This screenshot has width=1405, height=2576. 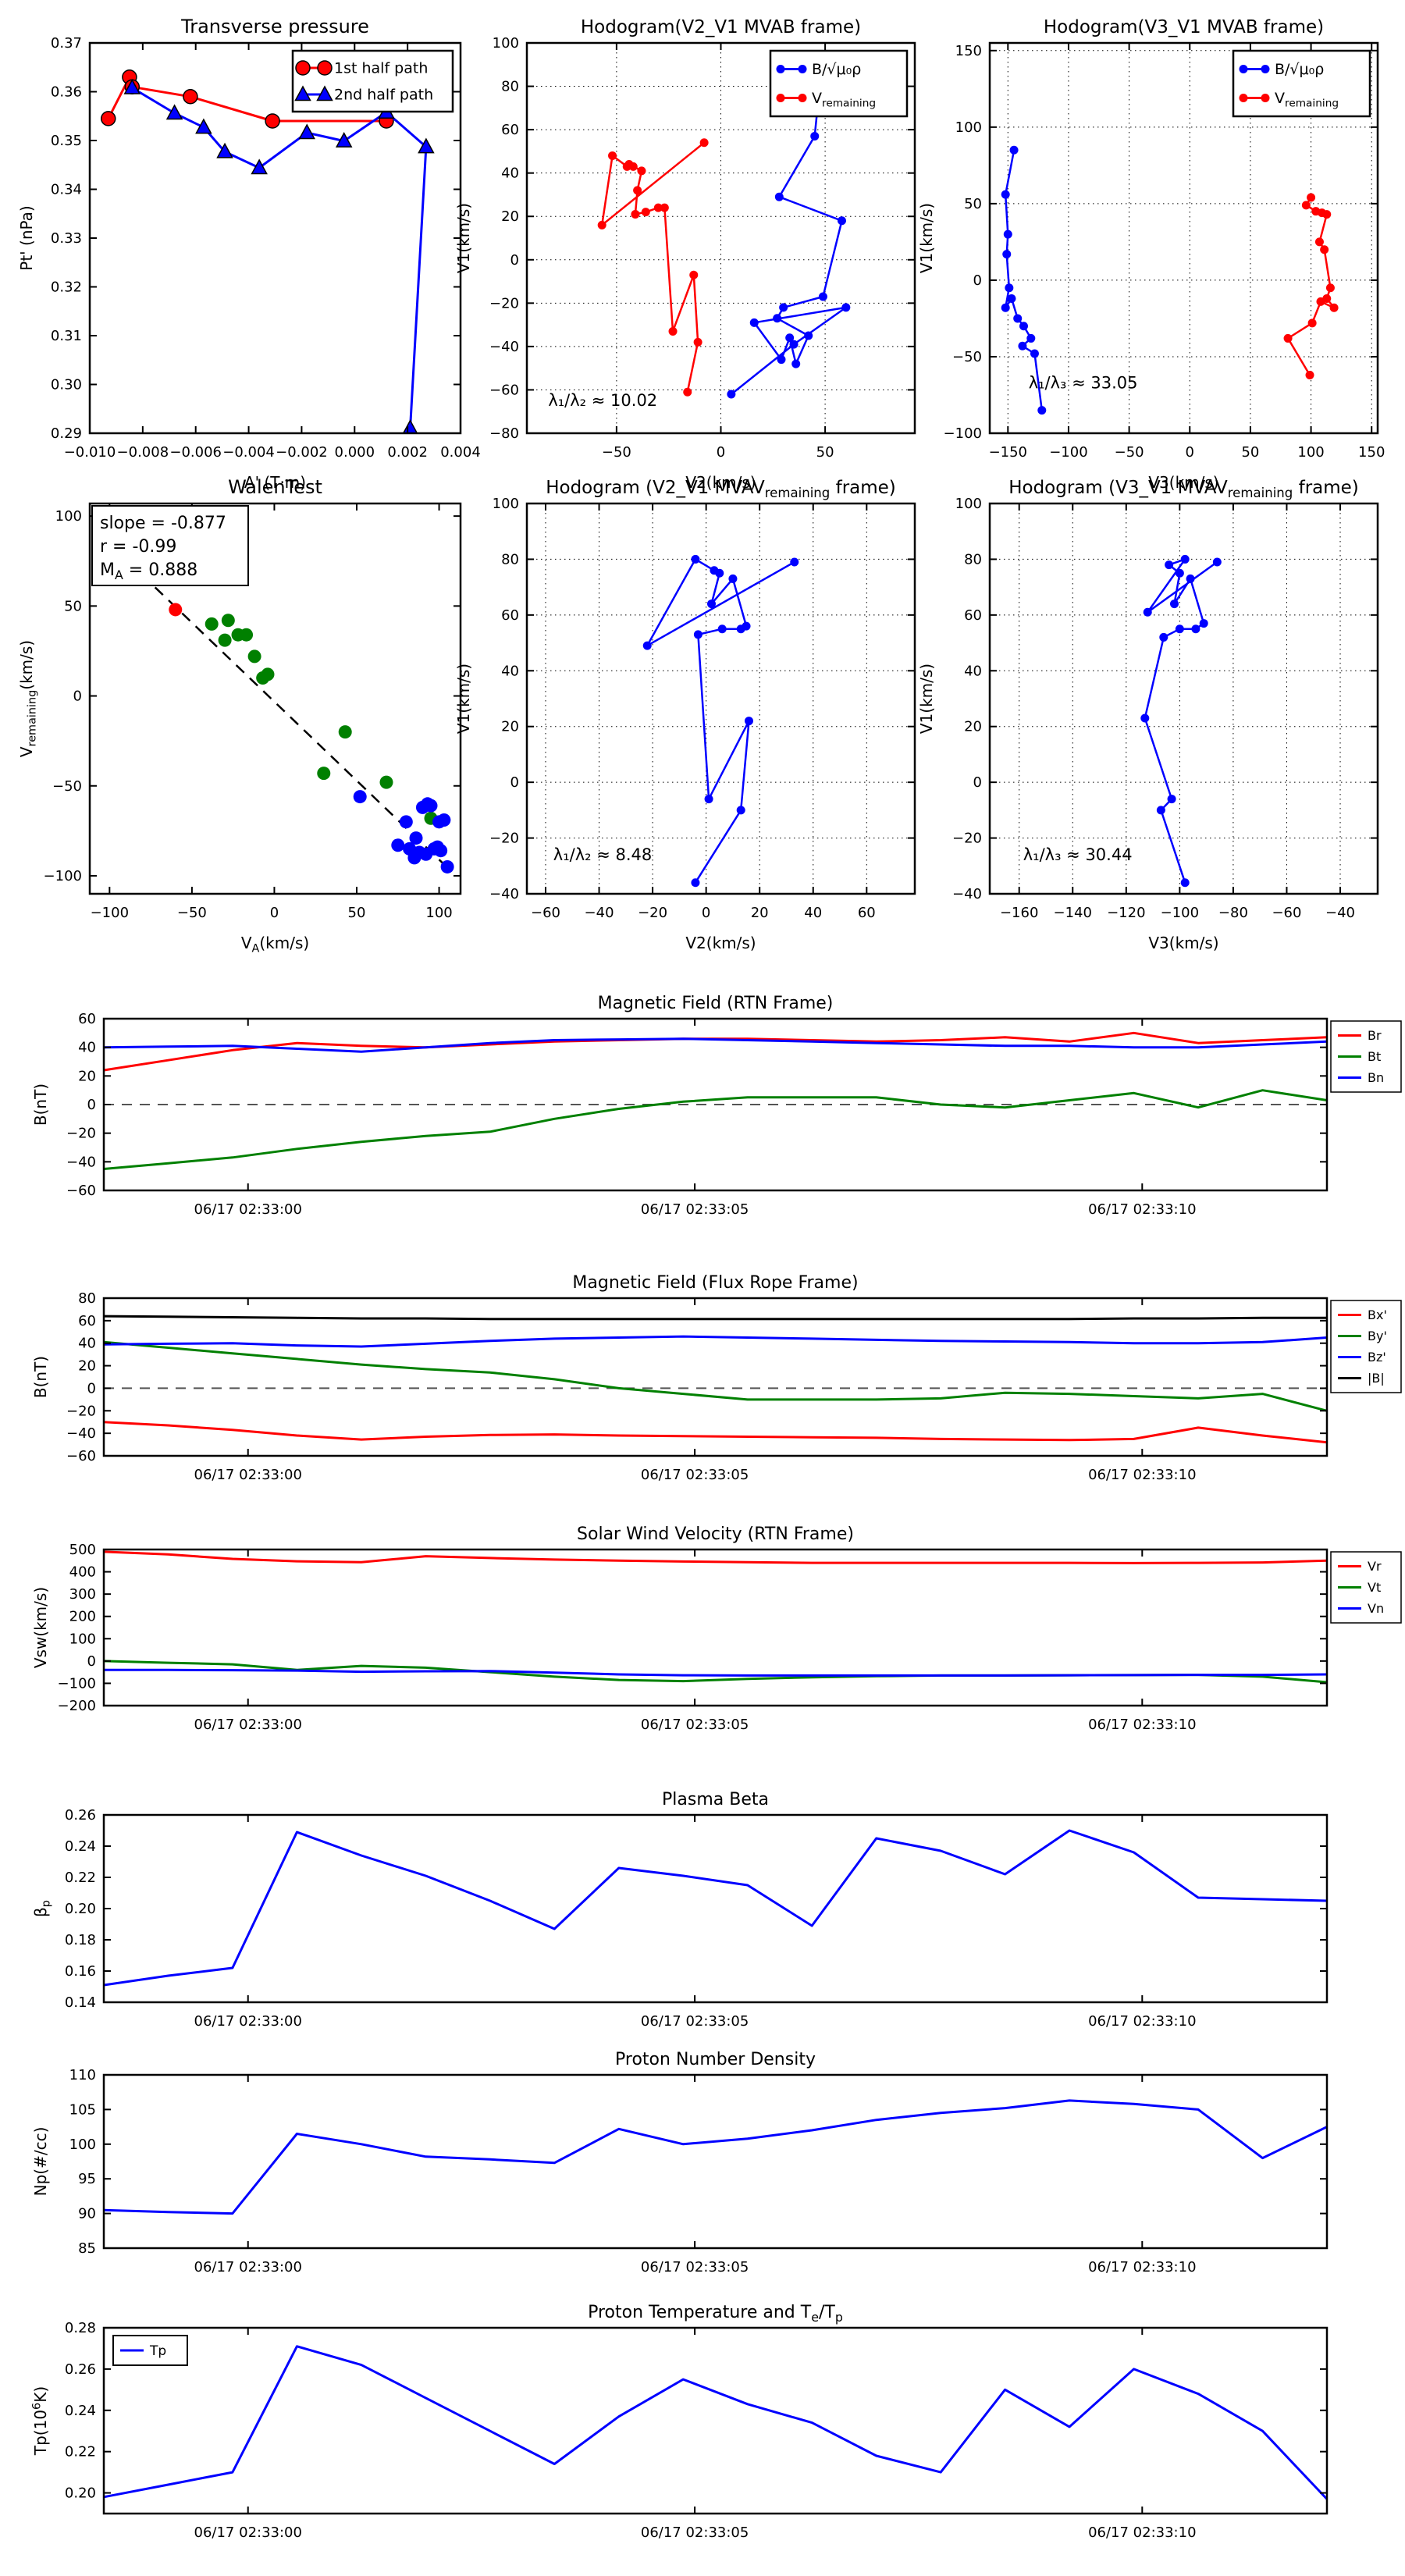 What do you see at coordinates (408, 452) in the screenshot?
I see `svg-text: 0.002` at bounding box center [408, 452].